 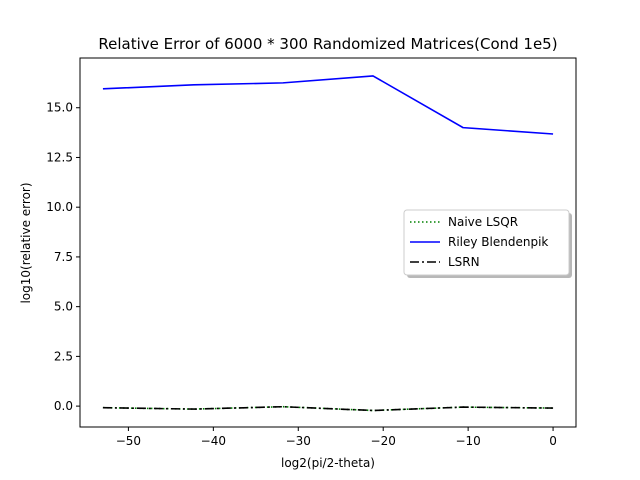 What do you see at coordinates (59, 207) in the screenshot?
I see `y-tick-label: 10.0` at bounding box center [59, 207].